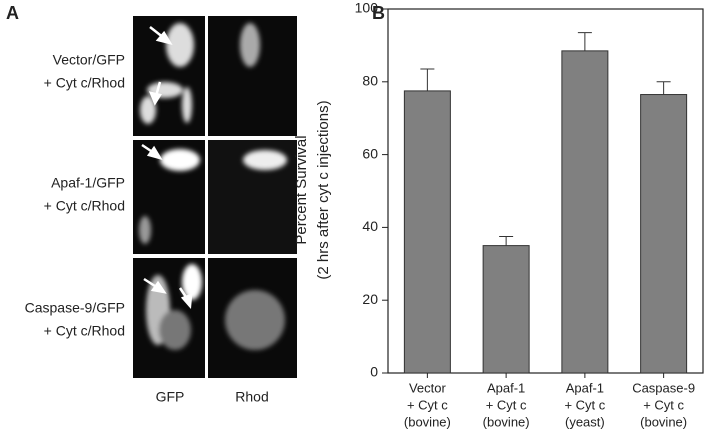 The height and width of the screenshot is (437, 720). Describe the element at coordinates (428, 387) in the screenshot. I see `x-tick-label: Vector` at that location.